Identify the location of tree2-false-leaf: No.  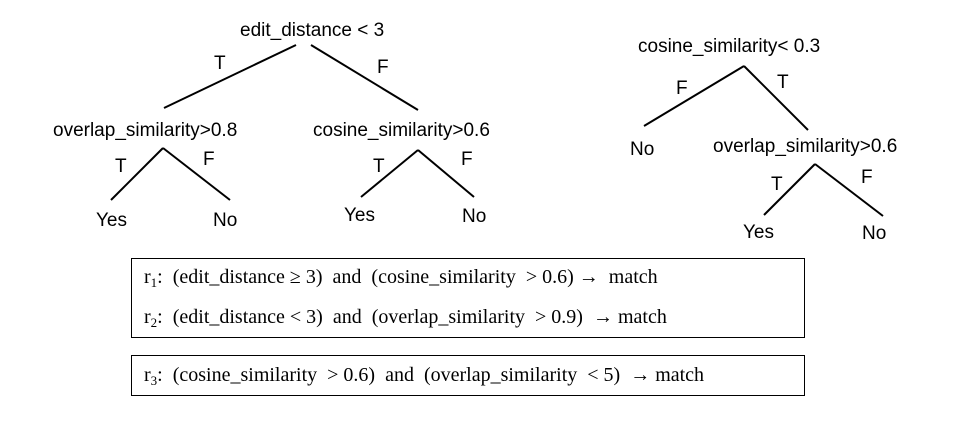
(642, 149).